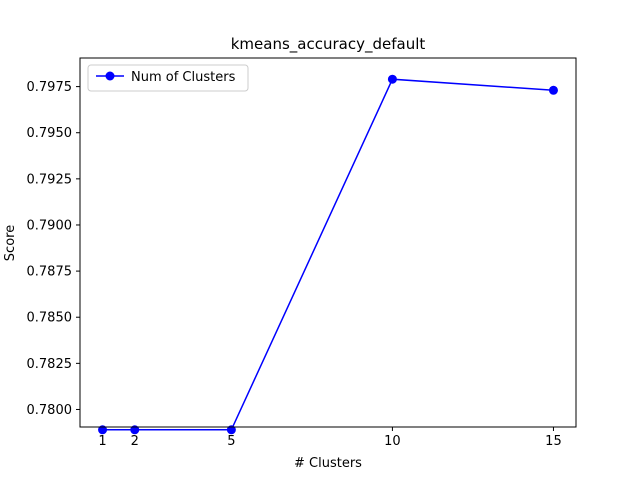  I want to click on x-tick-label: 2, so click(135, 441).